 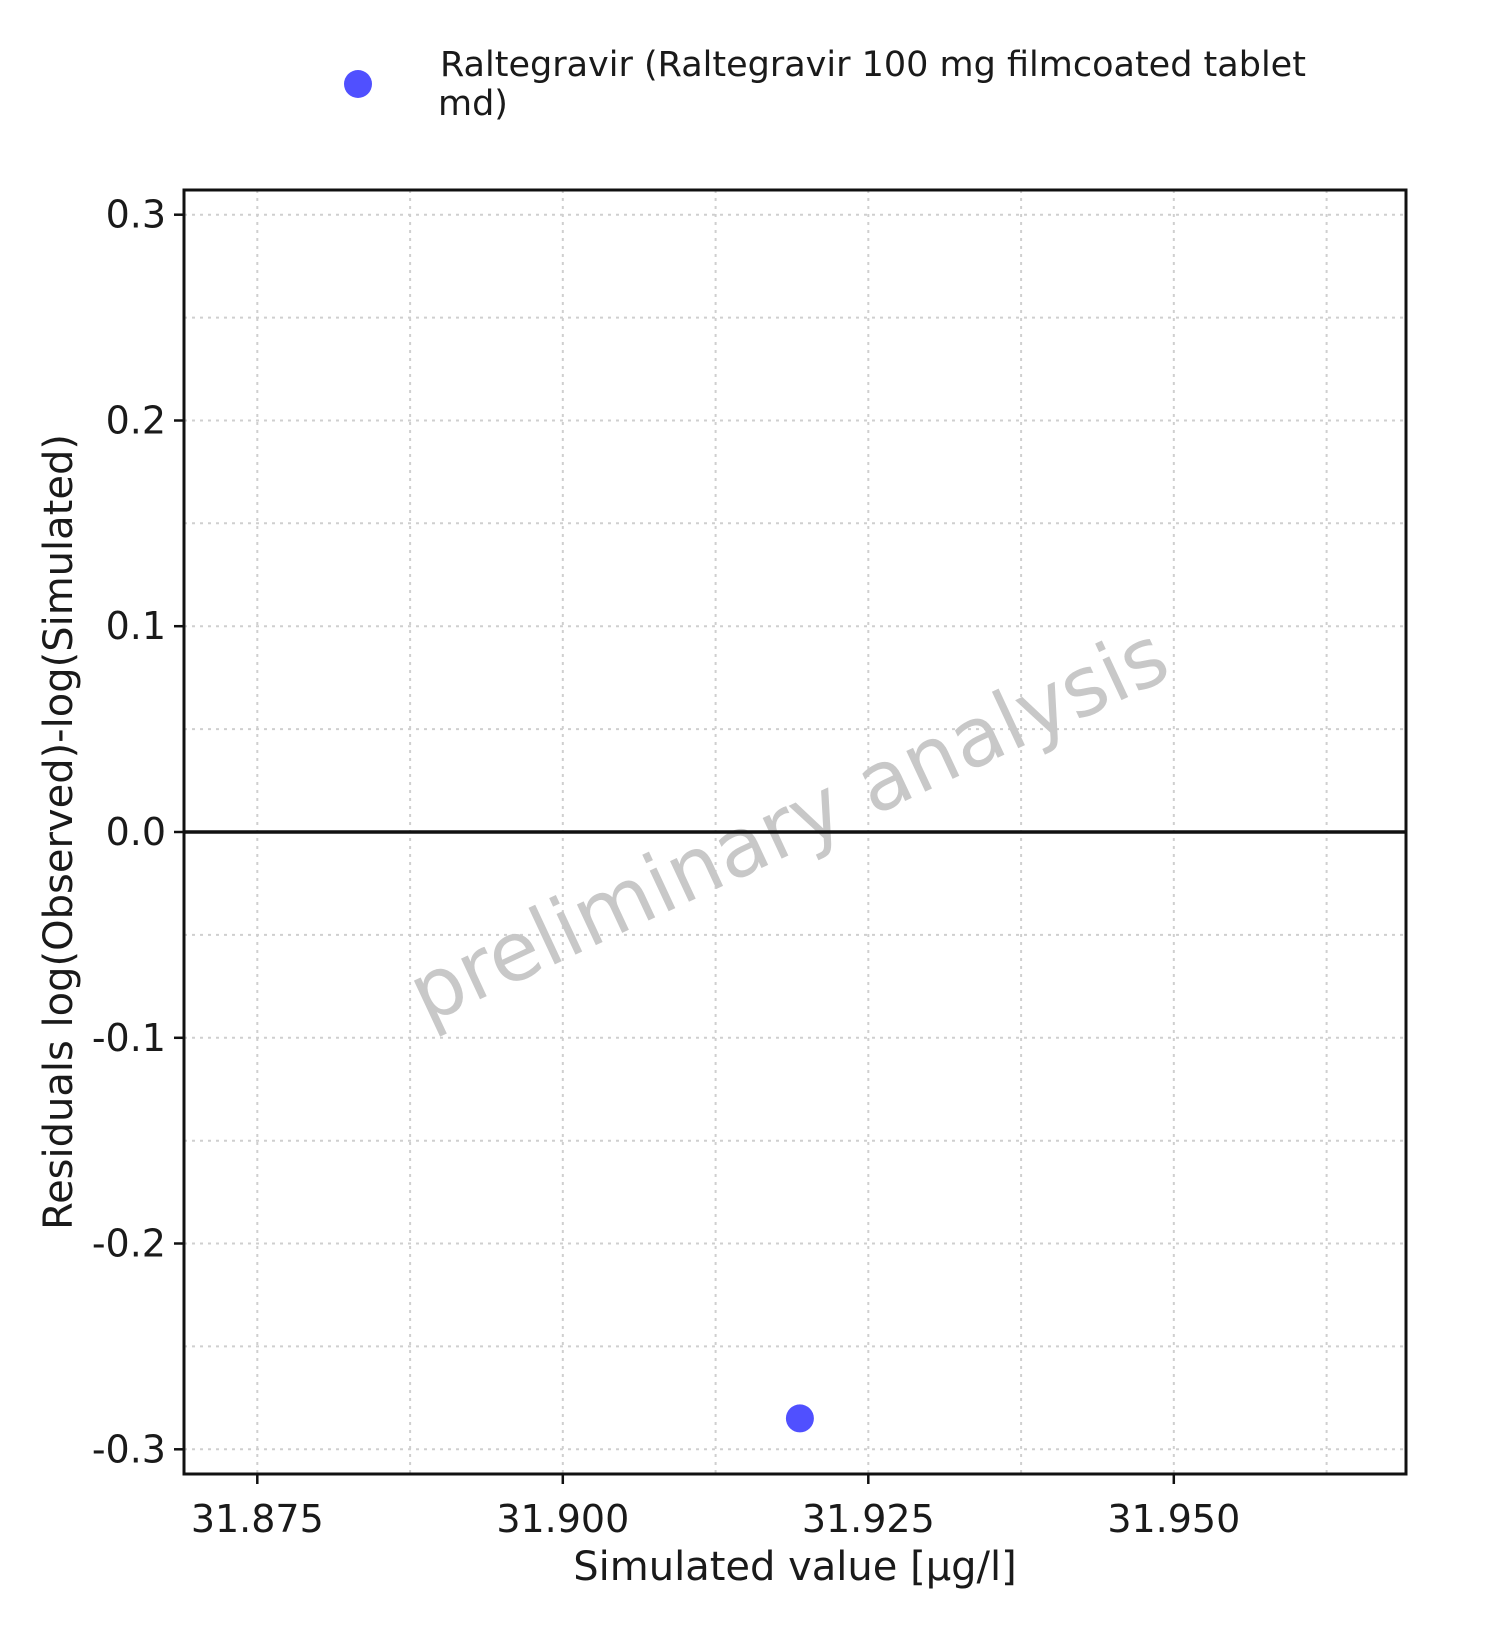 I want to click on watermark-text: preliminary analysis, so click(x=788, y=825).